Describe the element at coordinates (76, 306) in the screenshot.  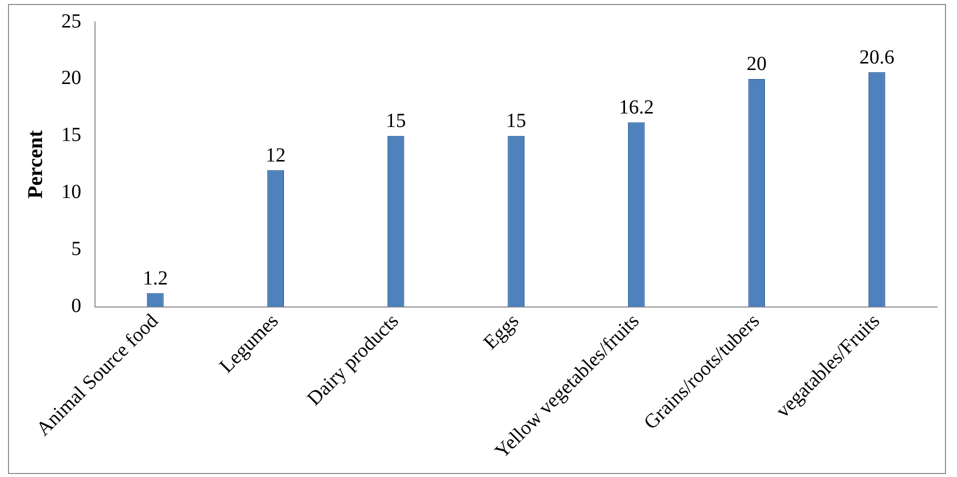
I see `y-tick-label: 0` at that location.